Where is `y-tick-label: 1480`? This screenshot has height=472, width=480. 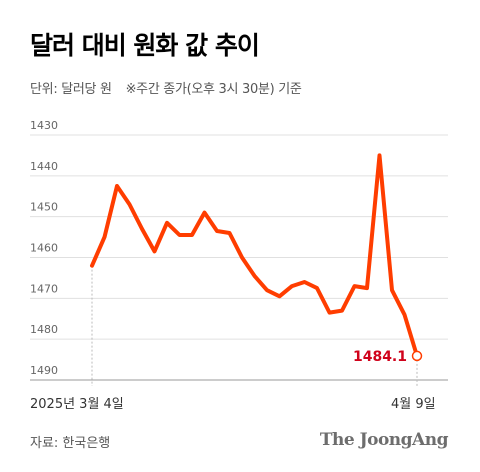
y-tick-label: 1480 is located at coordinates (44, 329).